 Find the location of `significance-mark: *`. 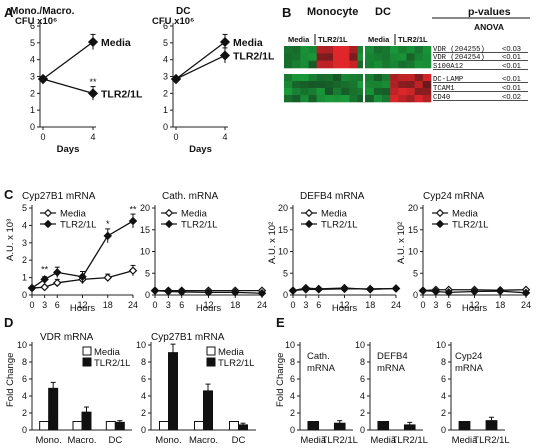

significance-mark: * is located at coordinates (108, 224).